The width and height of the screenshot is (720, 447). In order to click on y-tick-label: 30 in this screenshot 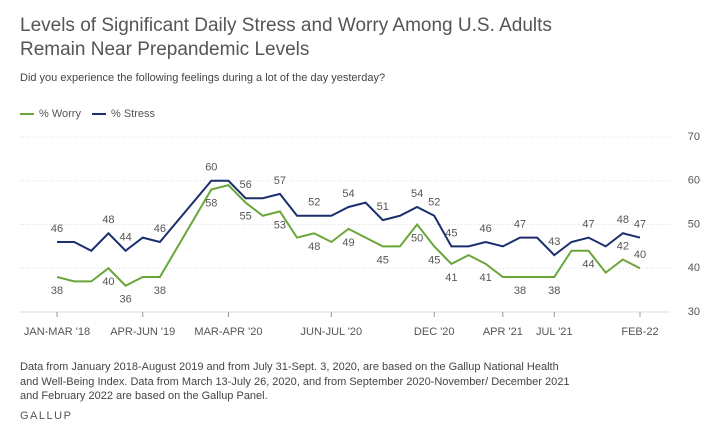, I will do `click(694, 312)`.